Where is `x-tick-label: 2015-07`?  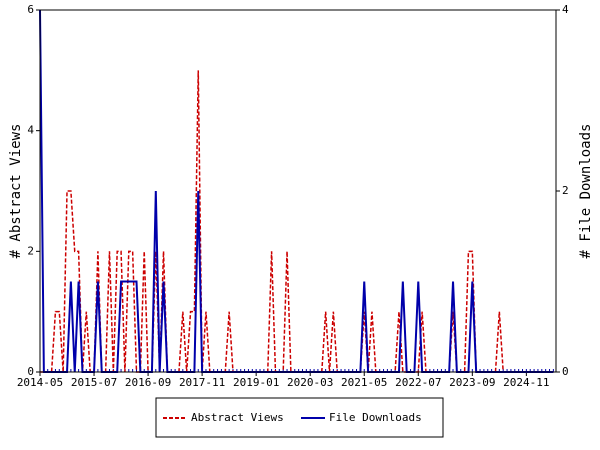
x-tick-label: 2015-07 is located at coordinates (94, 382).